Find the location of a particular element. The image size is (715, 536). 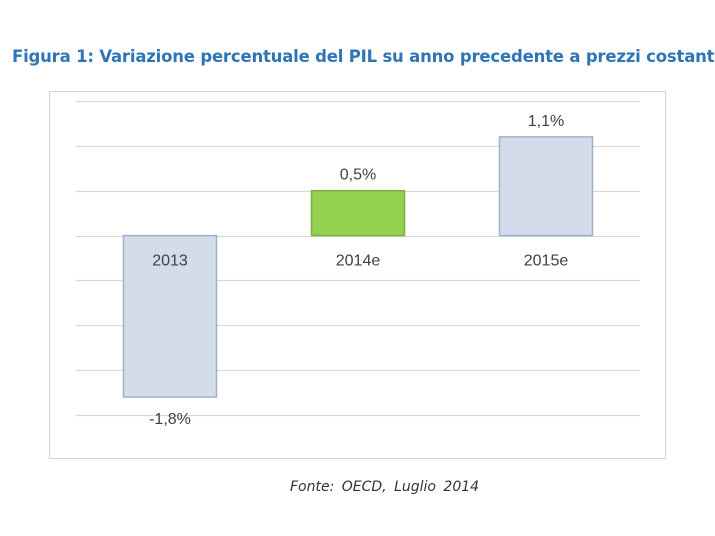

bar-2015e is located at coordinates (546, 186).